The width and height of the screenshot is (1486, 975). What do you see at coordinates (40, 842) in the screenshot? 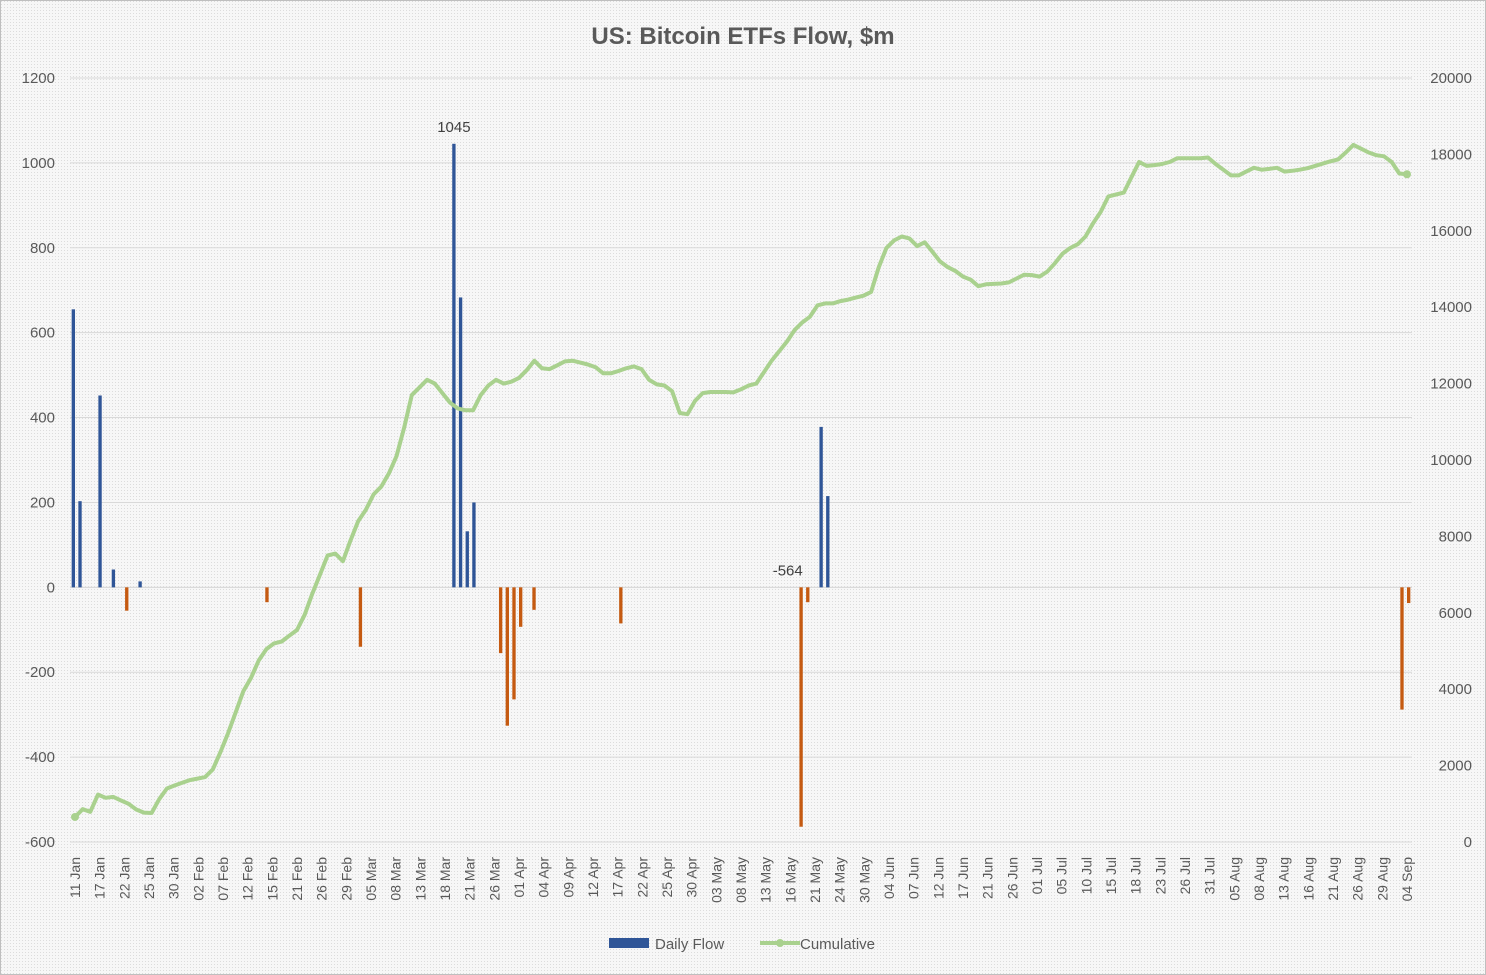
I see `left-tick-label: -600` at bounding box center [40, 842].